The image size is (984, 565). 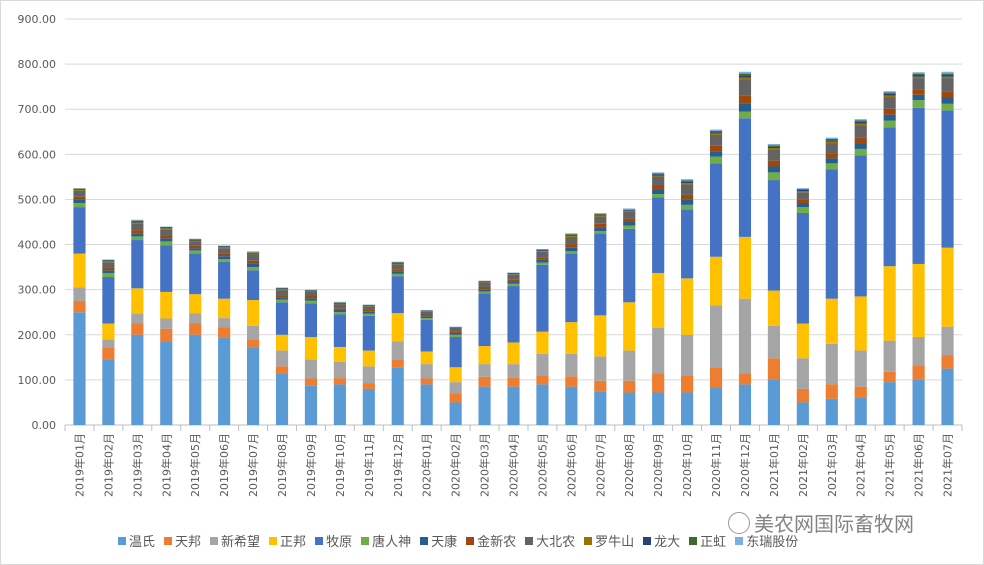 What do you see at coordinates (687, 465) in the screenshot?
I see `x-tick-label: 2020年10月` at bounding box center [687, 465].